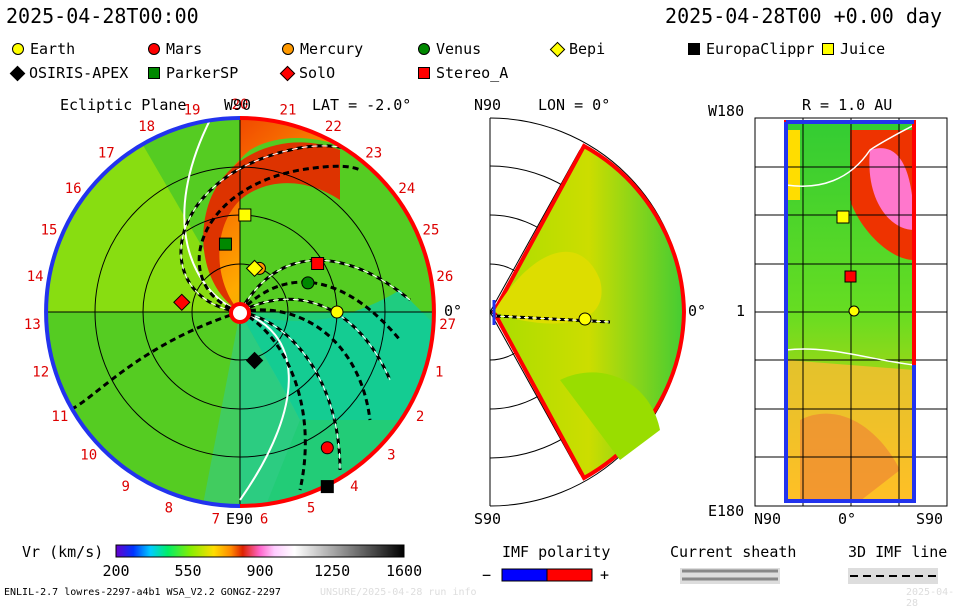 The height and width of the screenshot is (609, 960). Describe the element at coordinates (123, 105) in the screenshot. I see `ecliptic-title: Ecliptic Plane` at that location.